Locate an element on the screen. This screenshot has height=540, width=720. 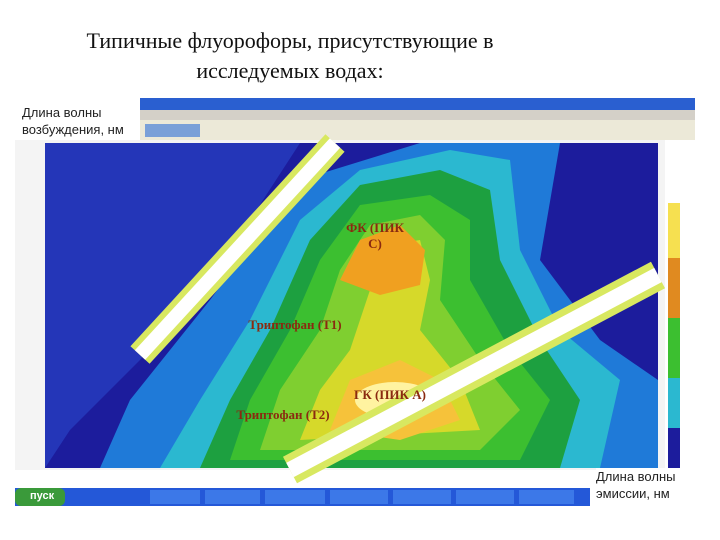
window-title-bar is located at coordinates (417, 104).